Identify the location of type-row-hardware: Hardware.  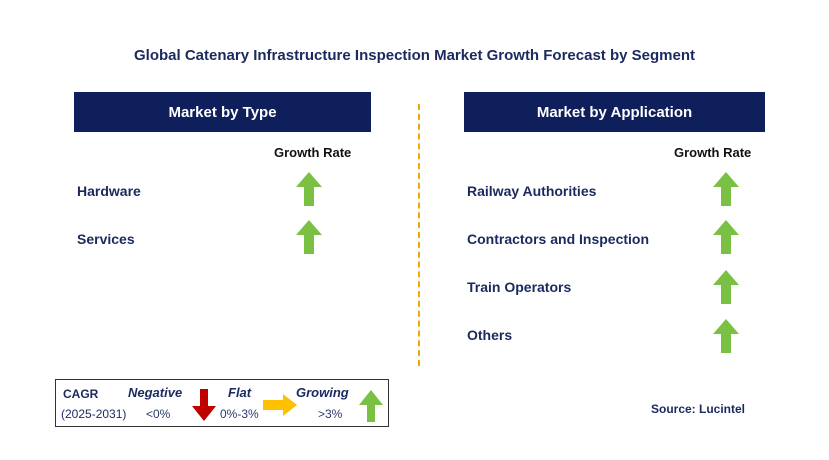
(109, 191).